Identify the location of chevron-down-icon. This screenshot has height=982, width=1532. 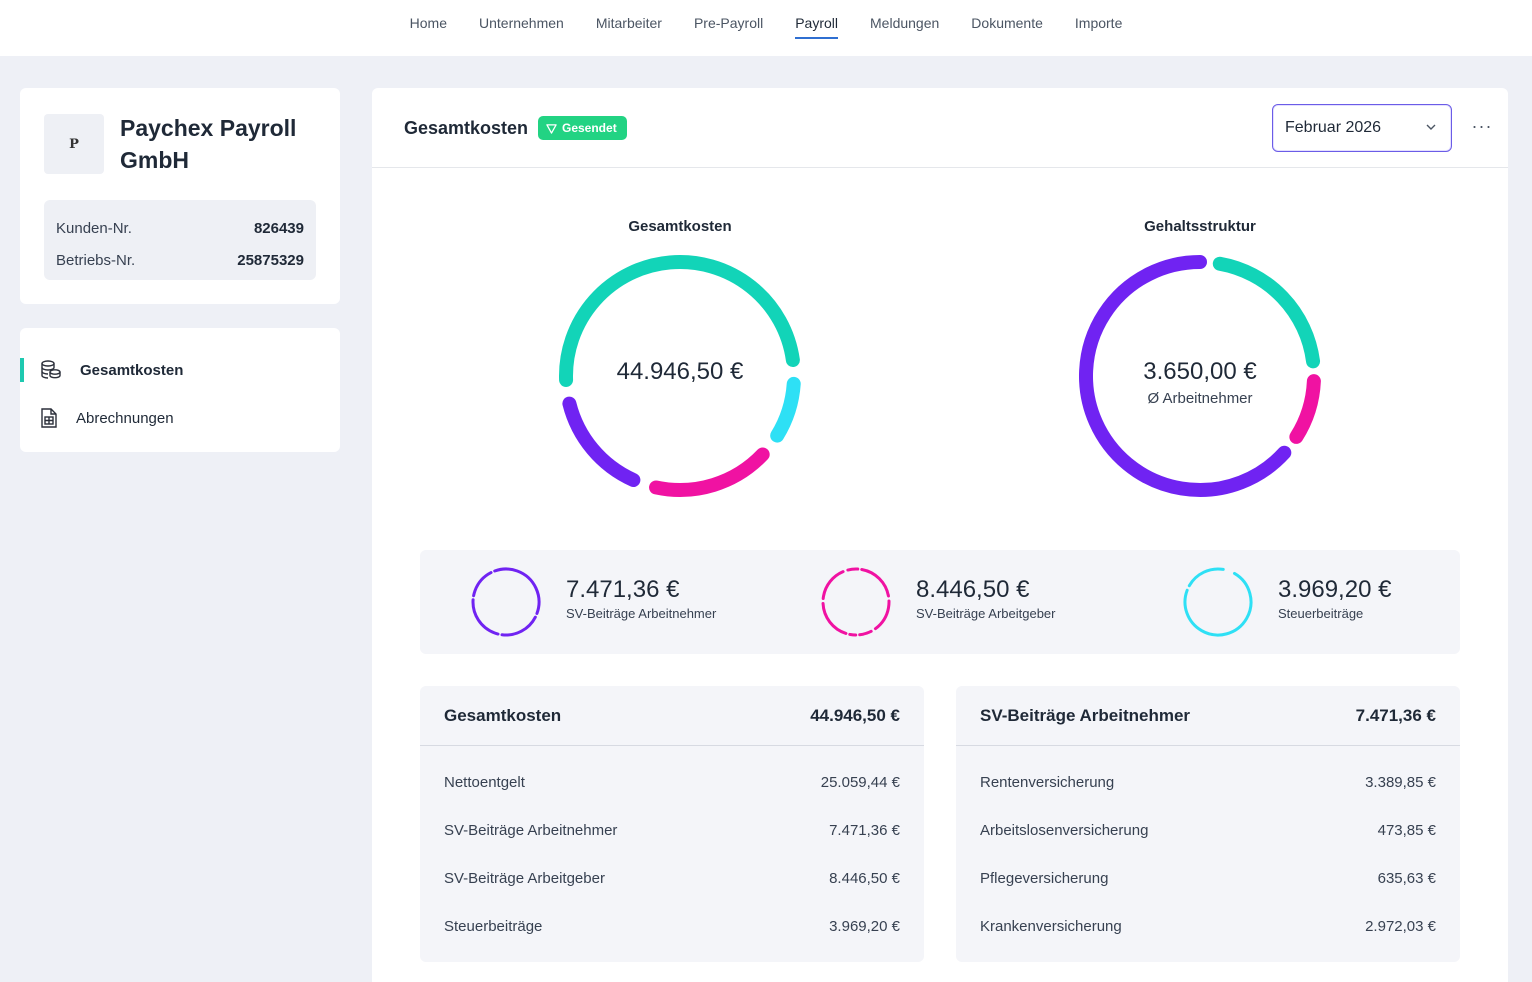
(1431, 127).